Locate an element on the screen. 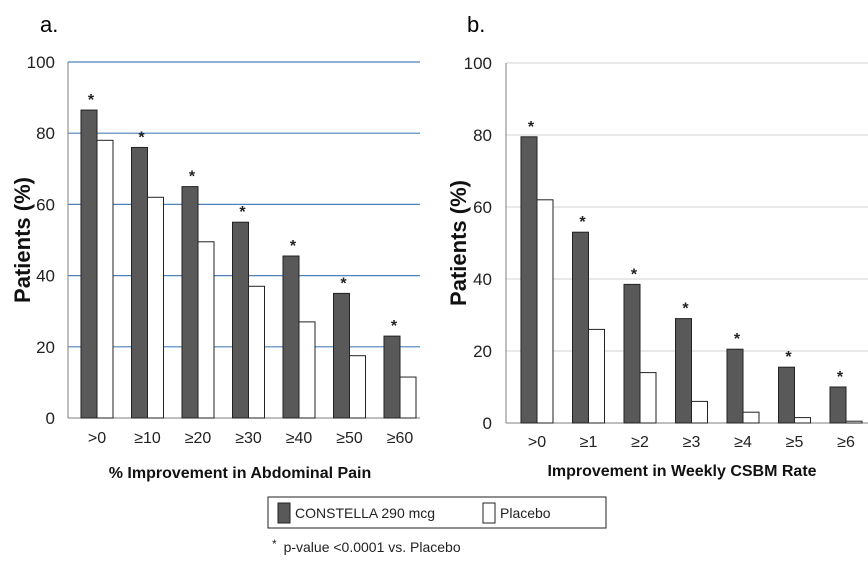  panel-b-label: b. is located at coordinates (476, 24).